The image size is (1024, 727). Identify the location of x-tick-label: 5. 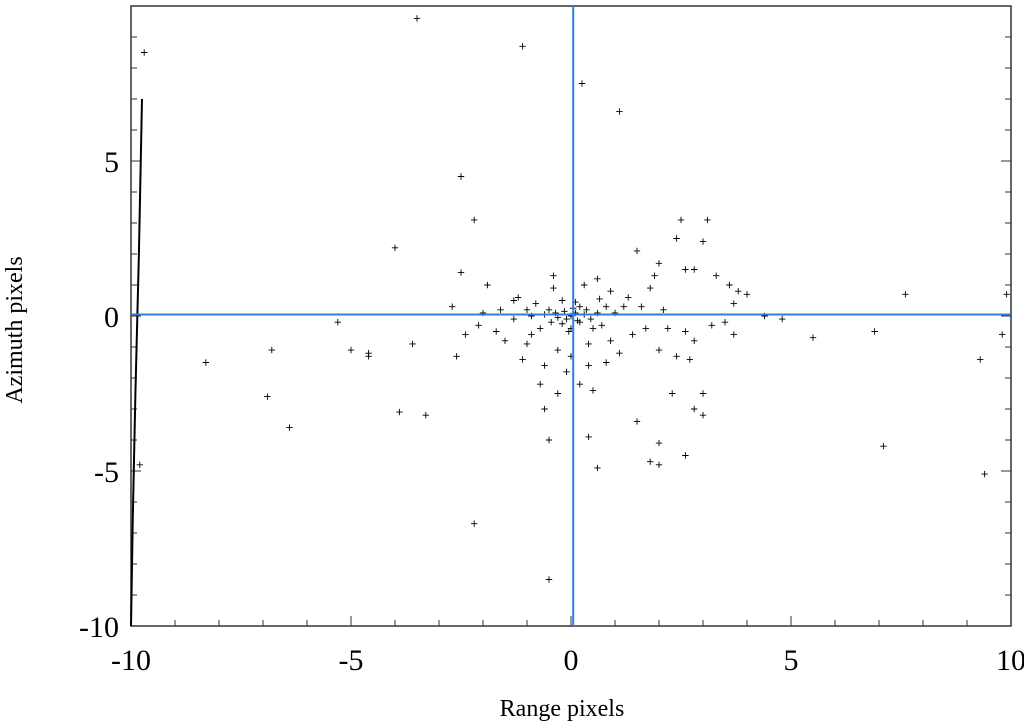
(791, 660).